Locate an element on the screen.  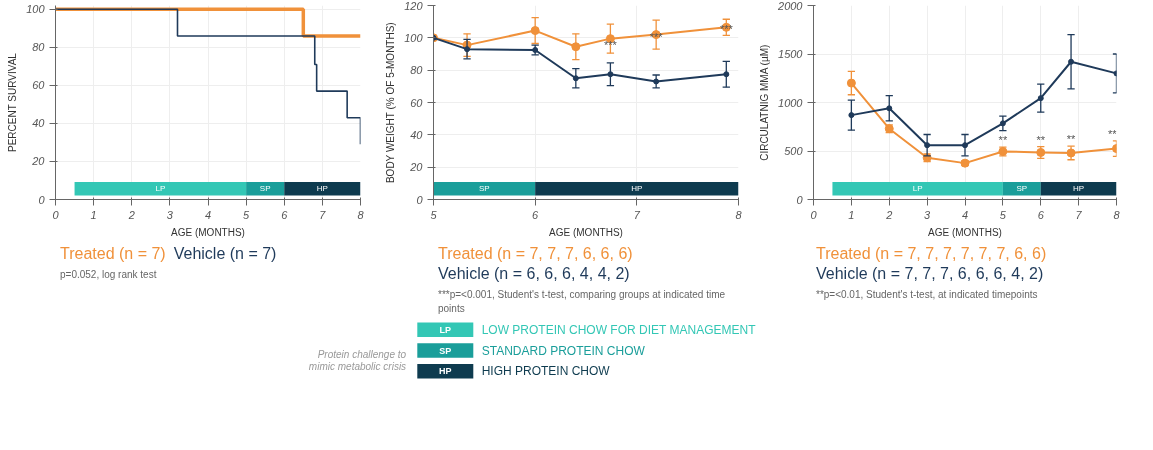
text: STANDARD PROTEIN CHOW is located at coordinates (563, 350).